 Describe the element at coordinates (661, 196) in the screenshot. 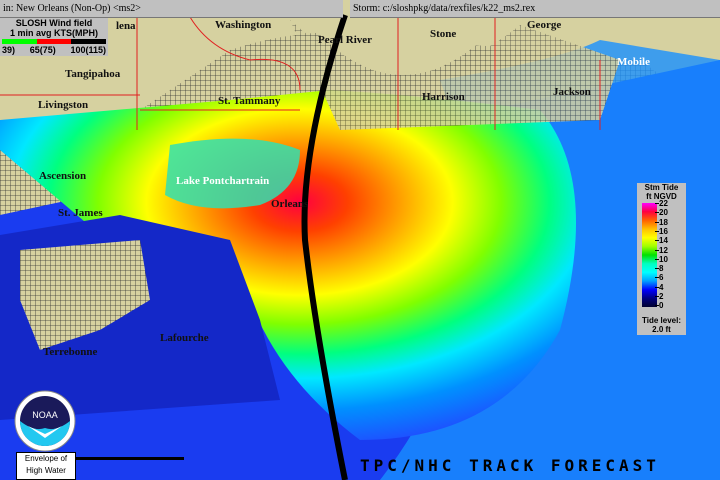

I see `surge-legend-units: ft NGVD` at that location.